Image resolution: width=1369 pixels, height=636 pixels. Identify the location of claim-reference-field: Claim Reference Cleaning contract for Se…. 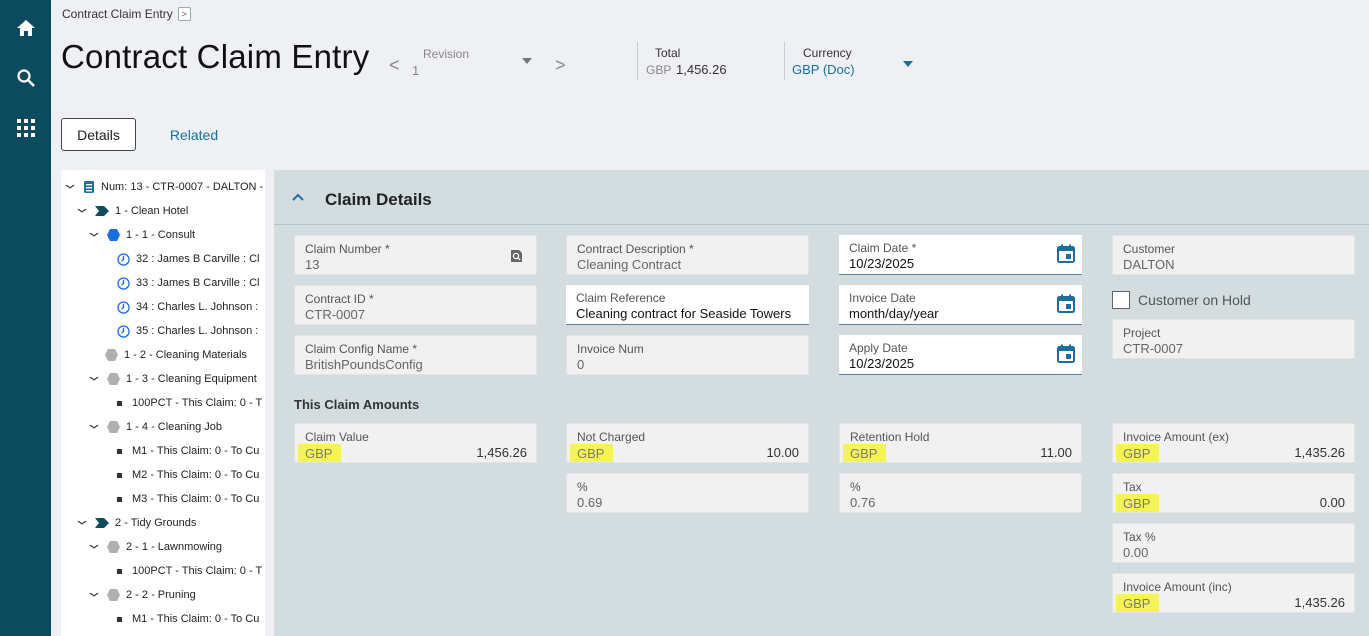
(687, 305).